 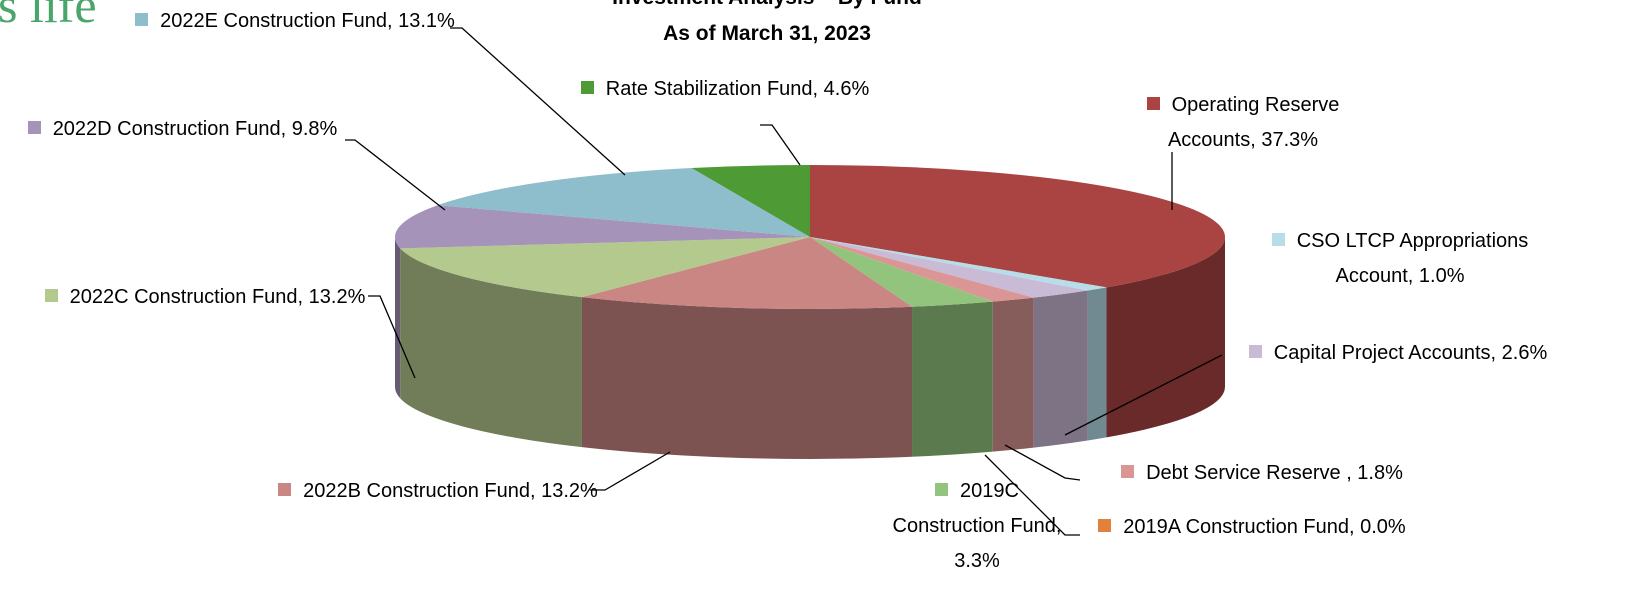 I want to click on label-text: 2022B Construction Fund, 13.2%, so click(x=450, y=491).